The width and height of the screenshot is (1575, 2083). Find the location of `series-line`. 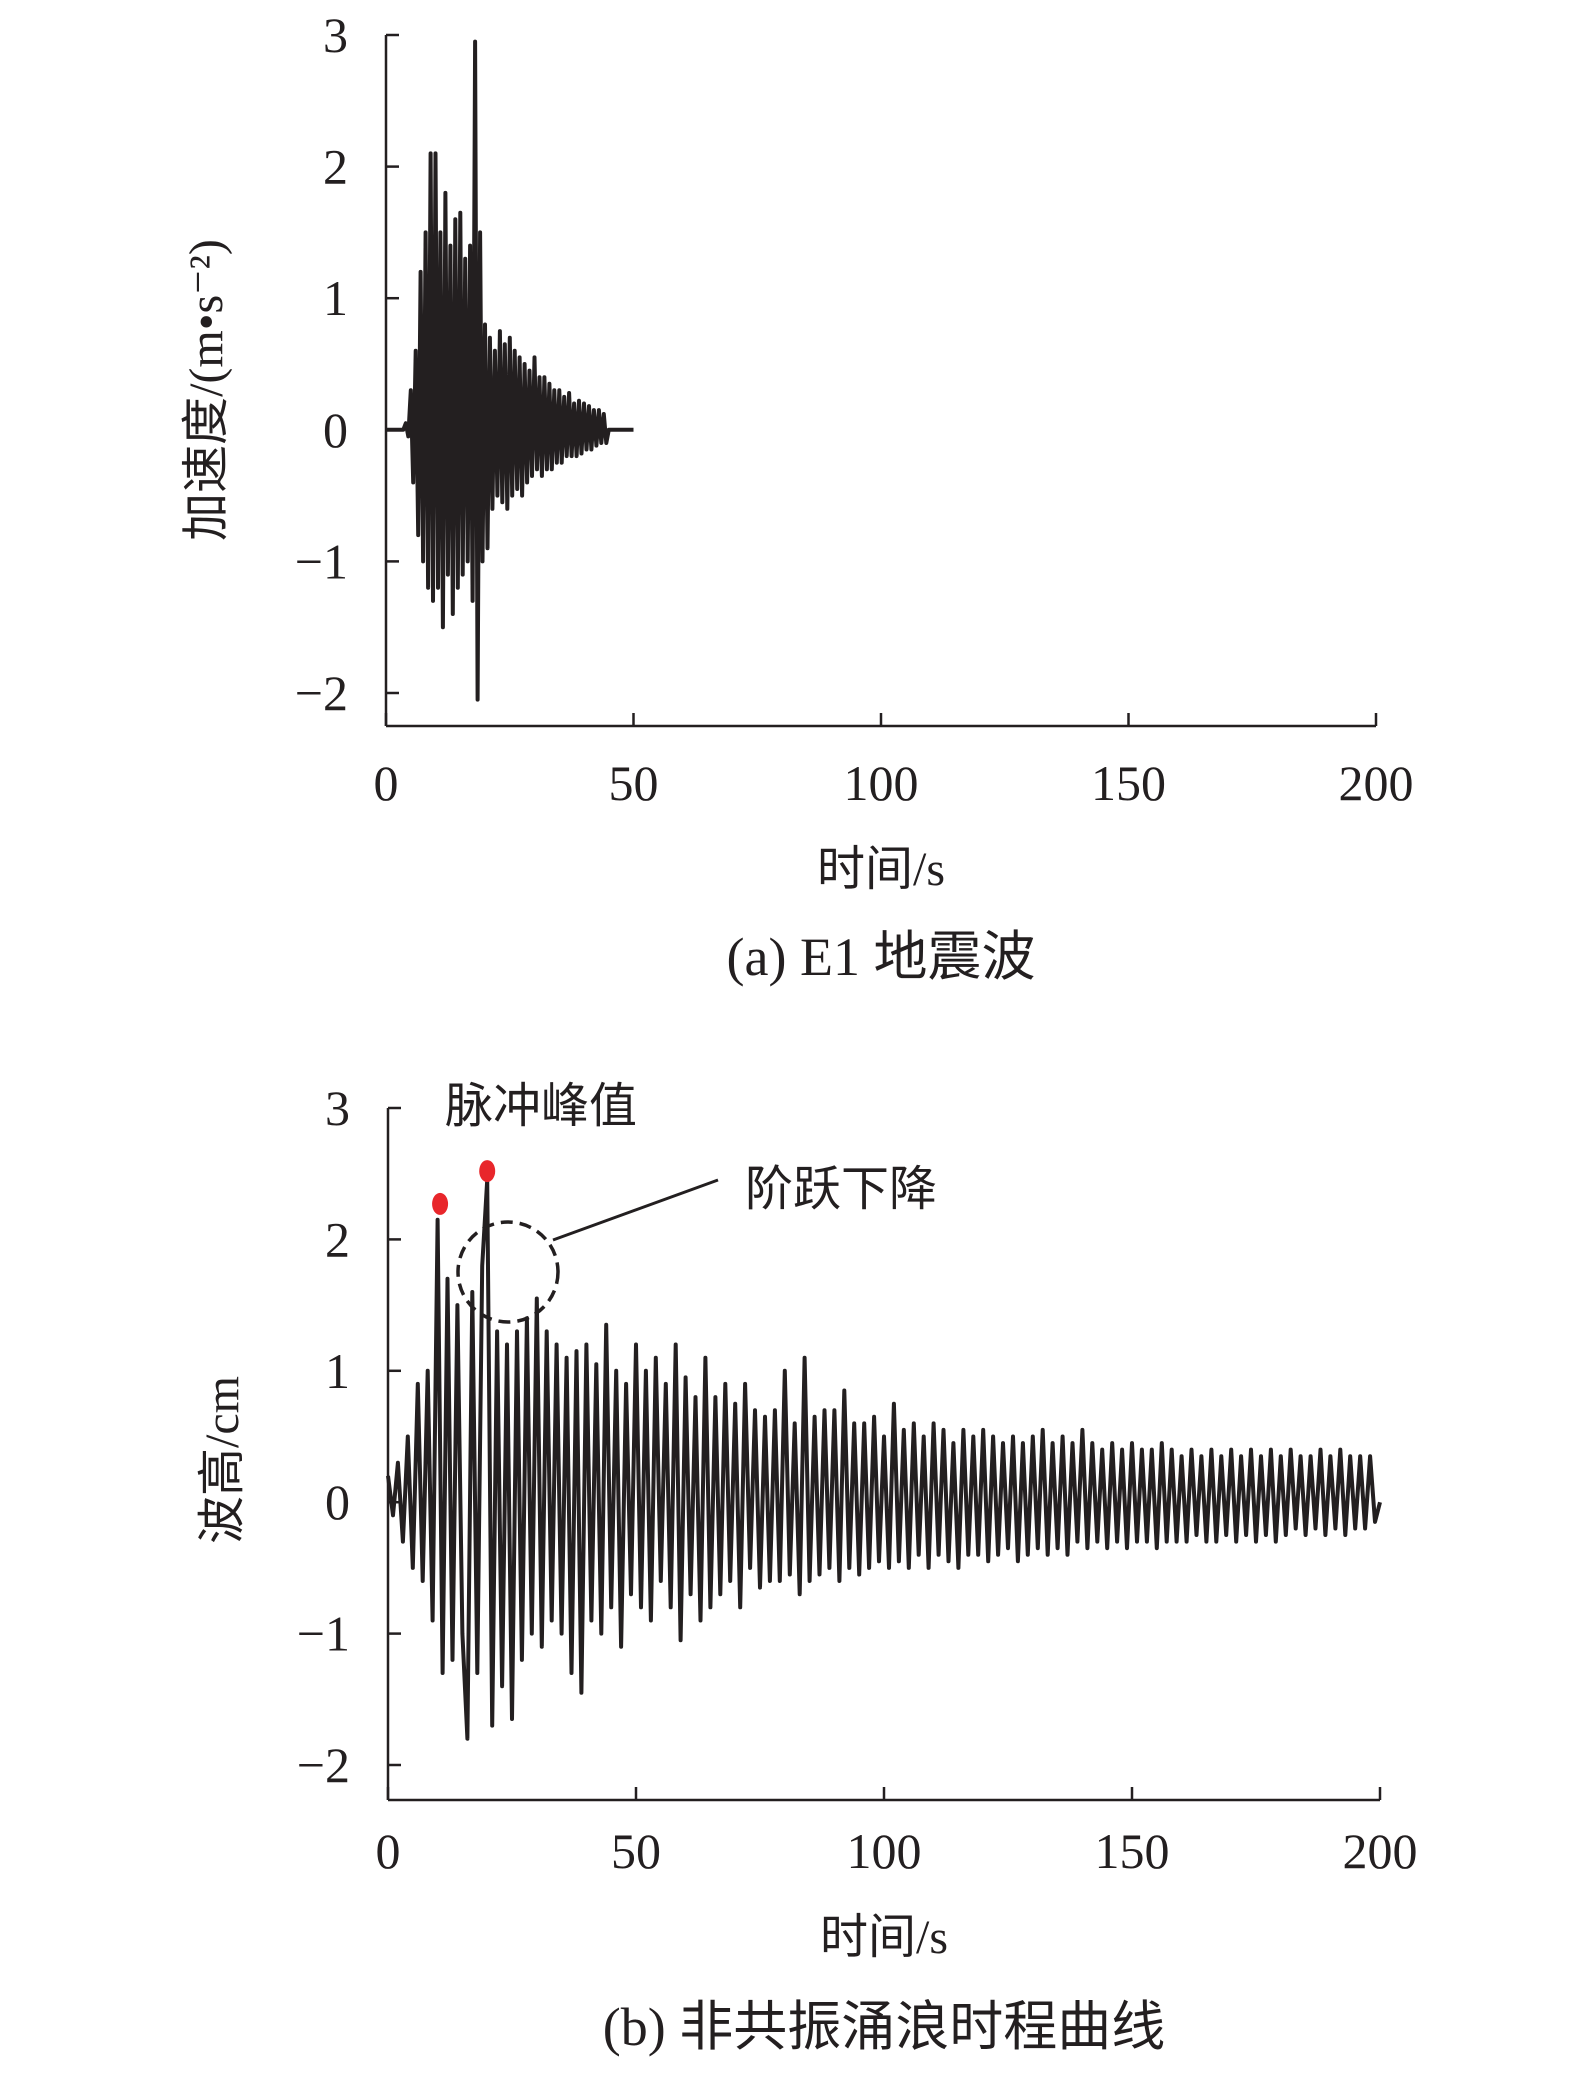

series-line is located at coordinates (510, 370).